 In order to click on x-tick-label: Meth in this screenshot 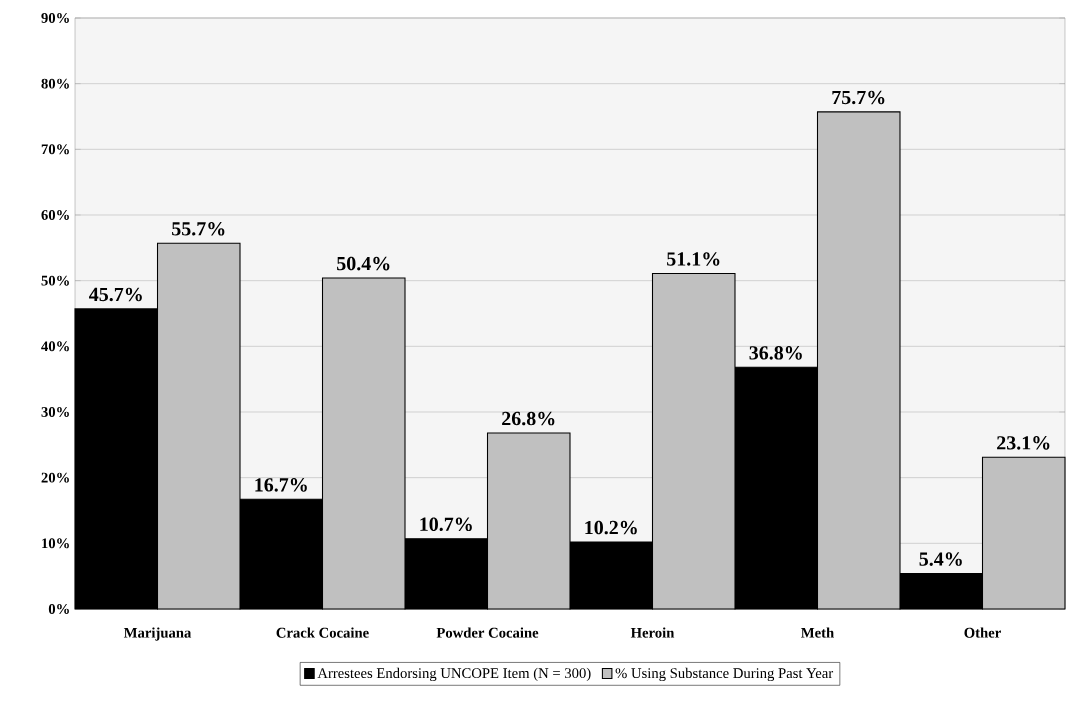, I will do `click(817, 632)`.